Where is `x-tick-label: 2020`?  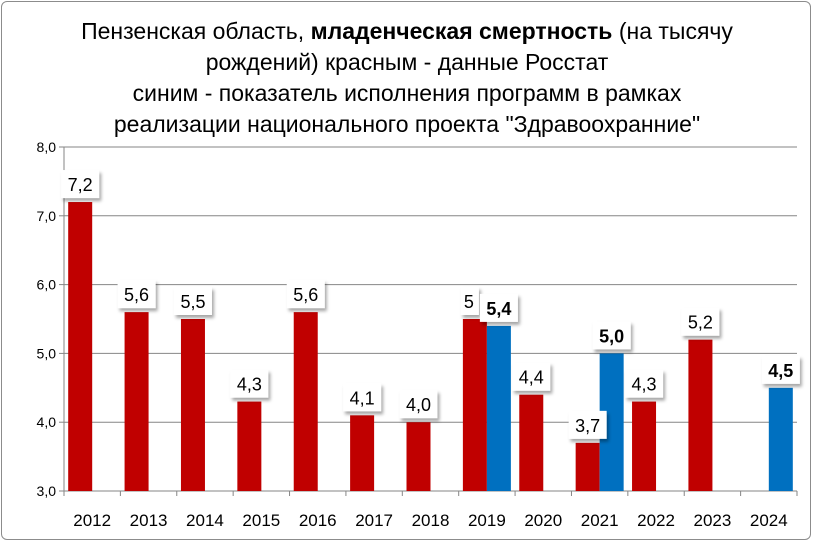 x-tick-label: 2020 is located at coordinates (543, 520).